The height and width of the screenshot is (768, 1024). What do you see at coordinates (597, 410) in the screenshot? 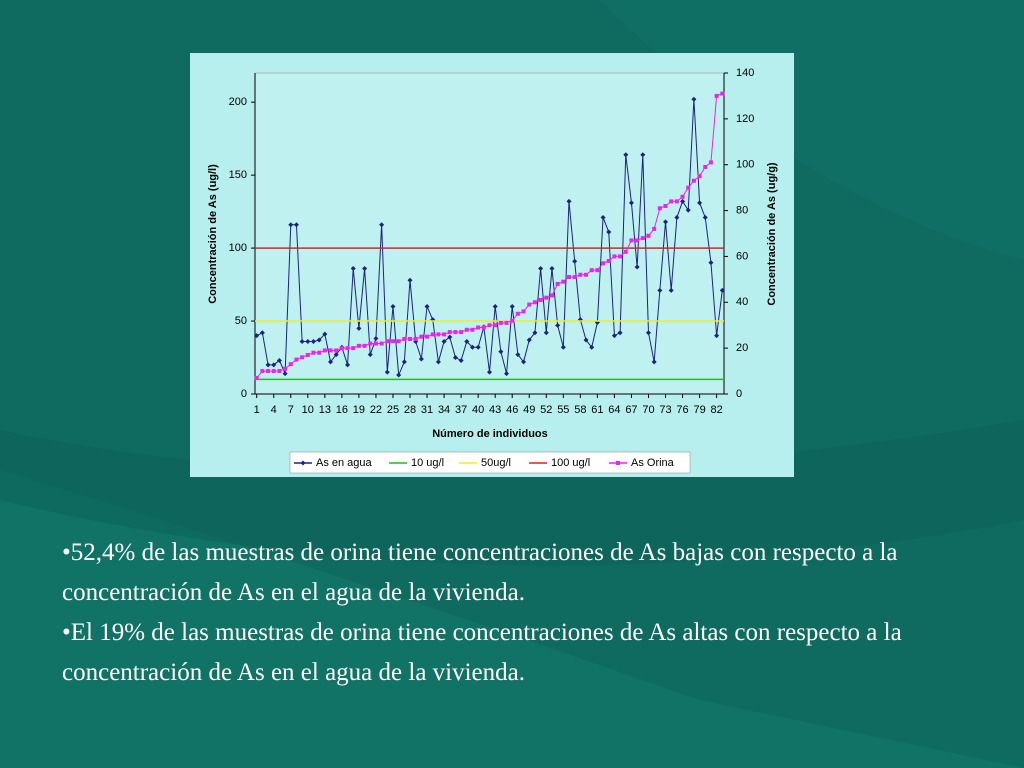
I see `x-tick-label: 61` at bounding box center [597, 410].